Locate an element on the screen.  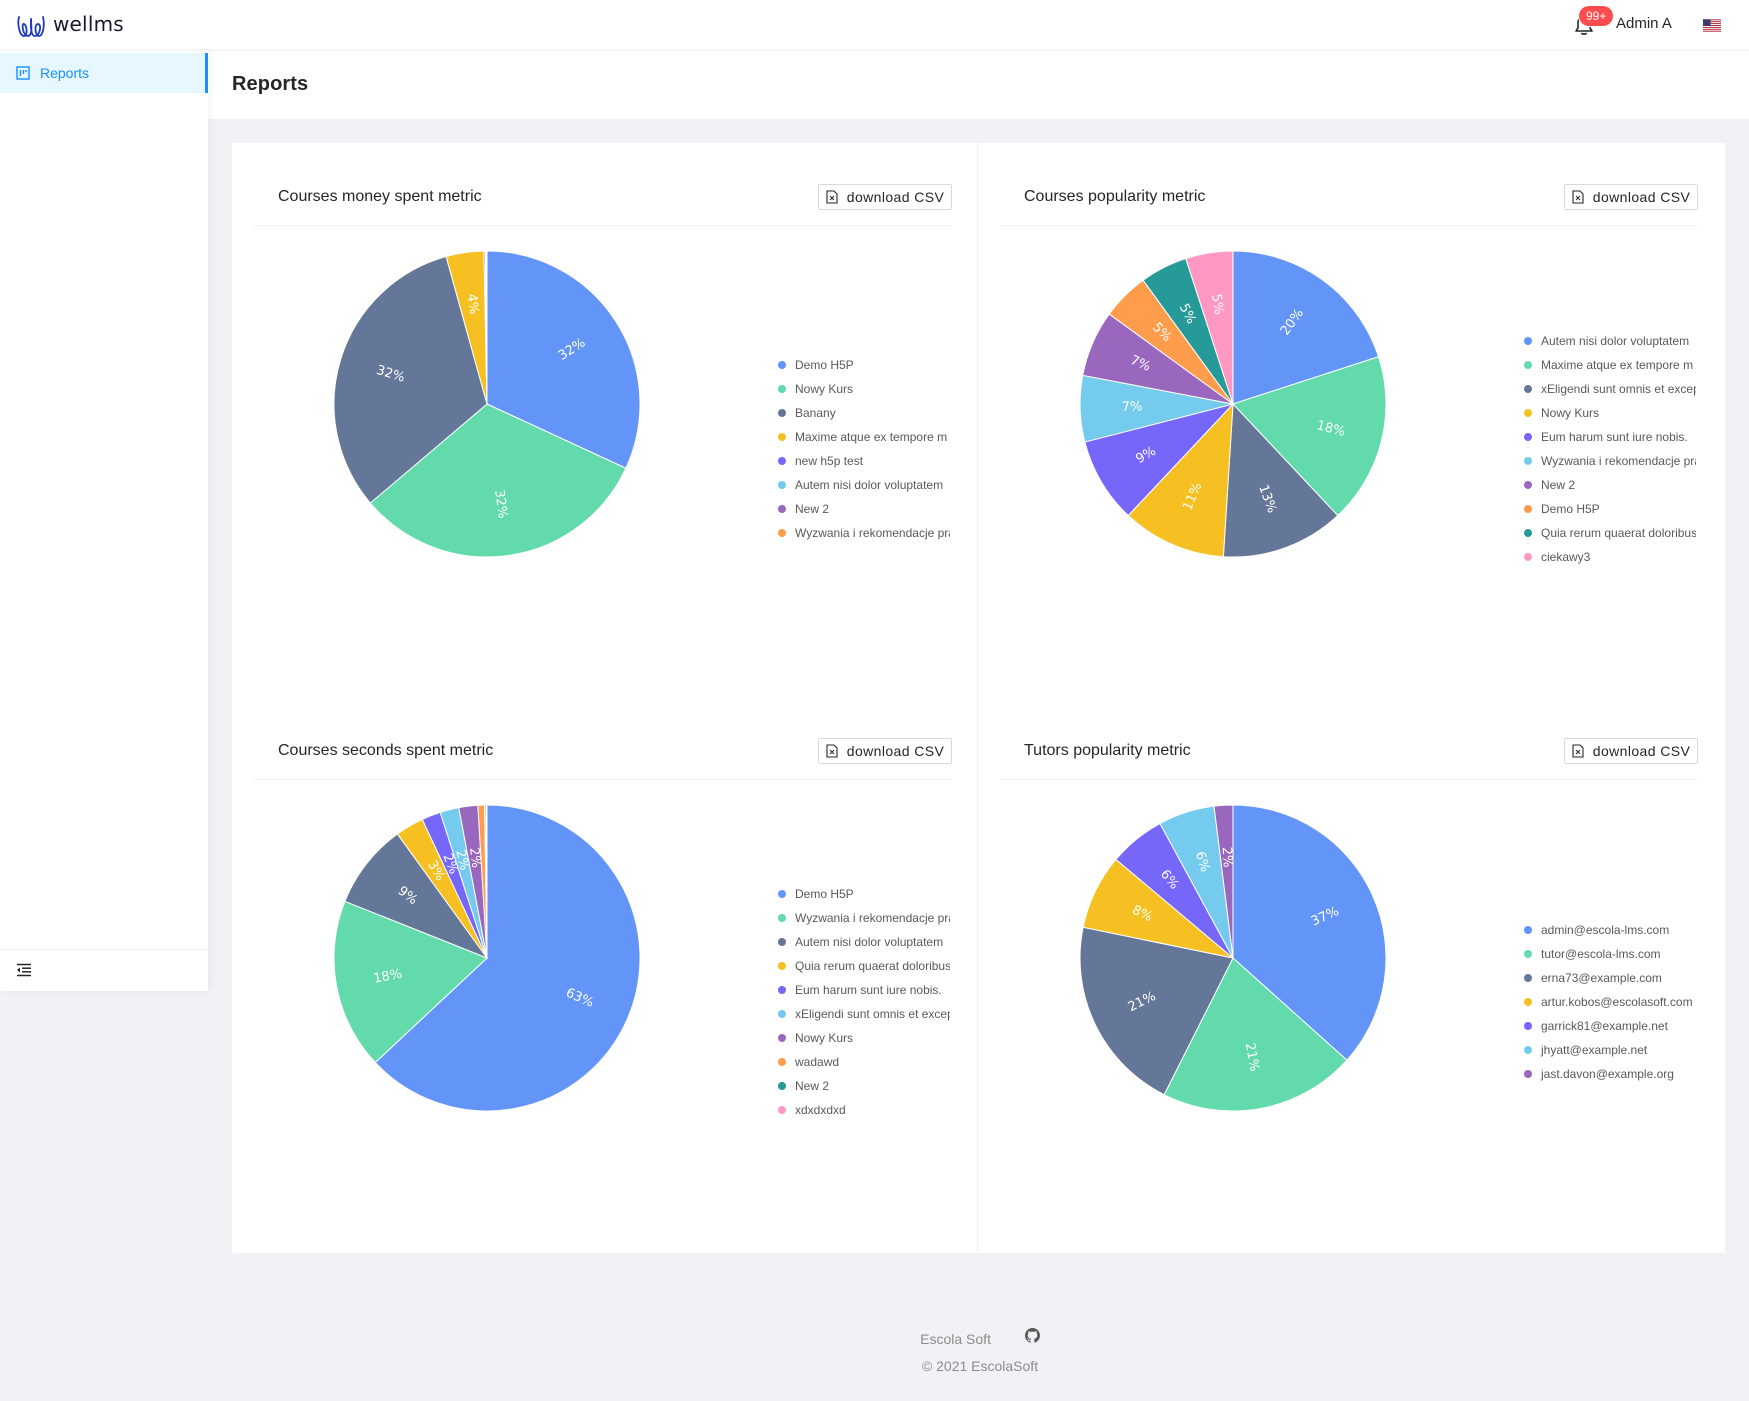
panel-title: Tutors popularity metric is located at coordinates (1107, 750).